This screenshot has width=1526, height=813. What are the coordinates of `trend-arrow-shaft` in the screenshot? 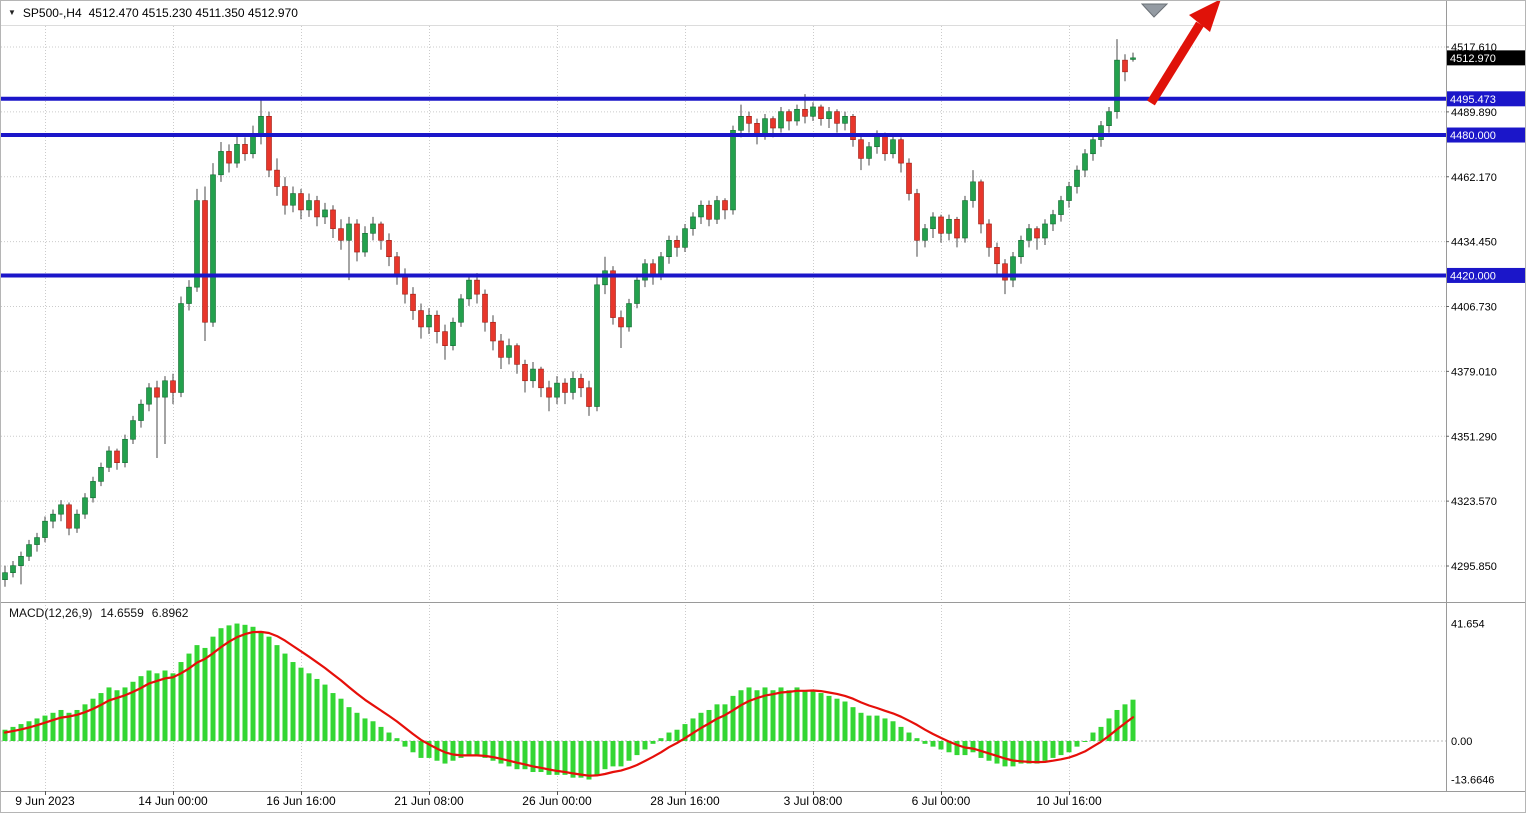 It's located at (1175, 63).